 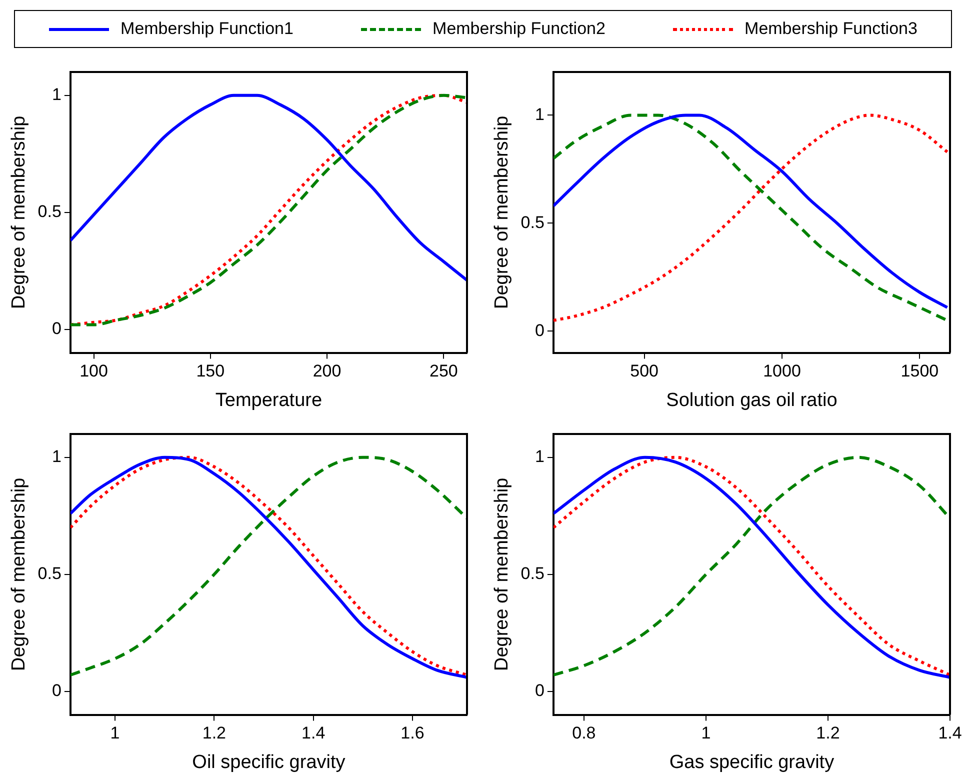 I want to click on x-axis-title: Gas specific gravity, so click(x=752, y=762).